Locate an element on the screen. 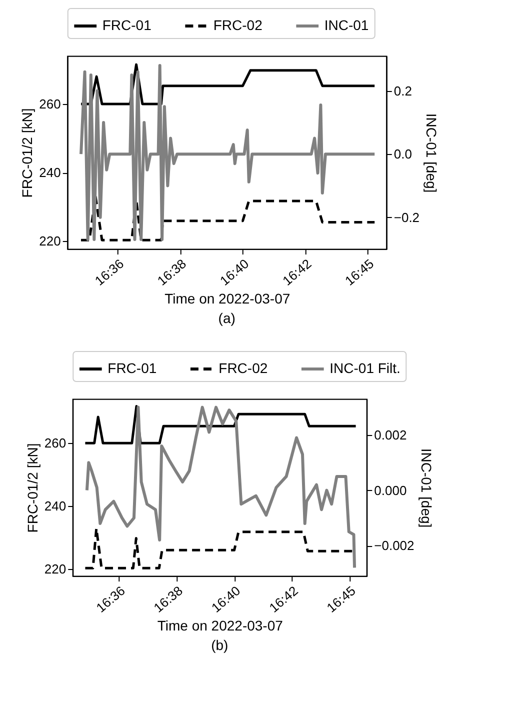  text: (a) is located at coordinates (227, 318).